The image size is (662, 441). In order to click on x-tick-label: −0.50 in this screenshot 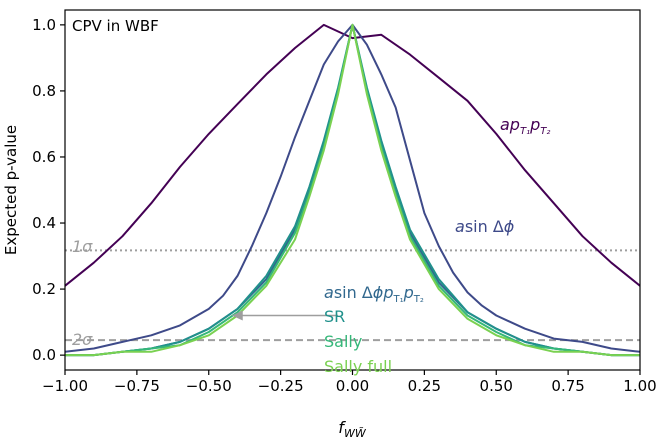, I will do `click(209, 386)`.